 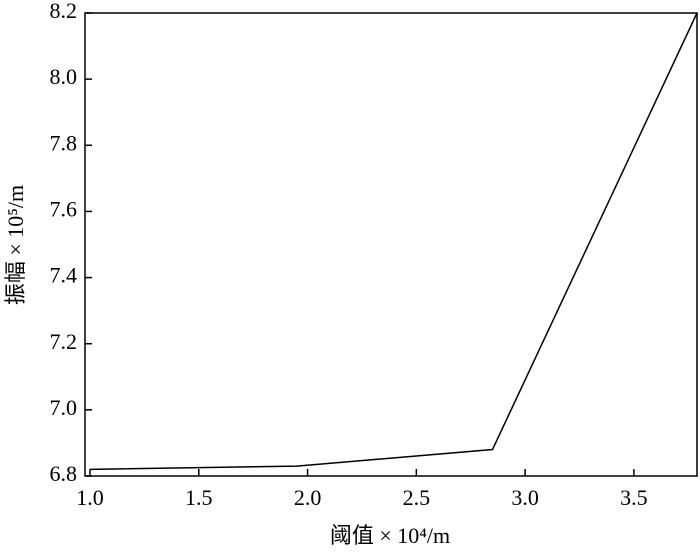 What do you see at coordinates (64, 142) in the screenshot?
I see `y-tick-label: 7.8` at bounding box center [64, 142].